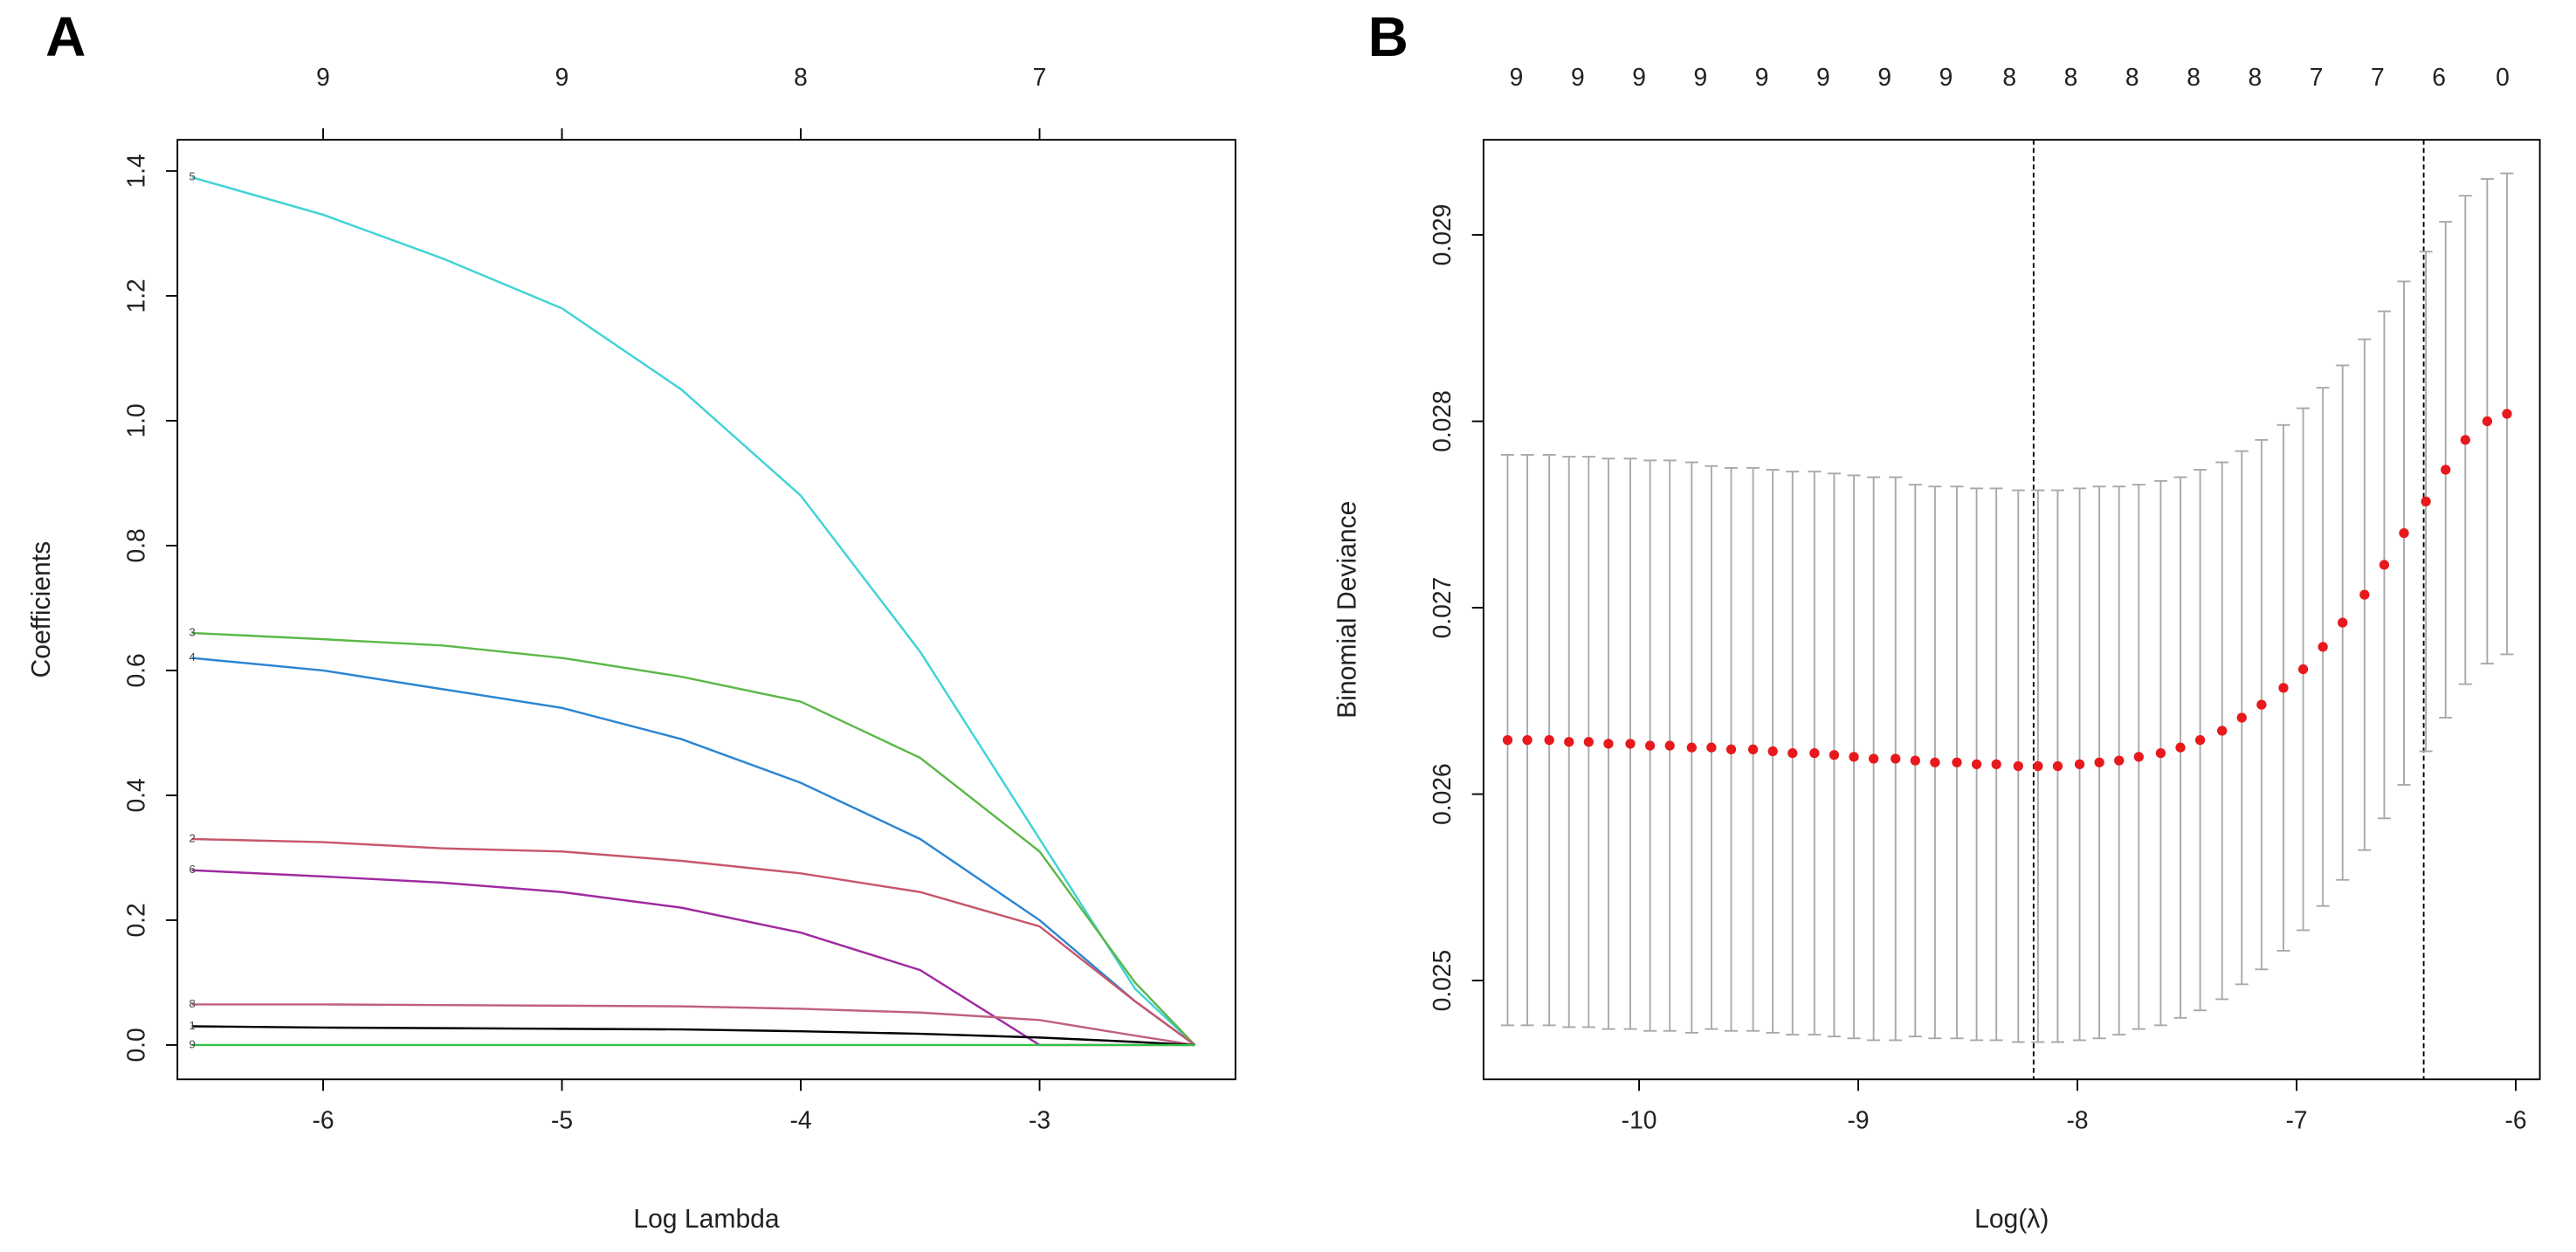 Image resolution: width=2576 pixels, height=1252 pixels. Describe the element at coordinates (135, 545) in the screenshot. I see `y-tick-label: 0.8` at that location.